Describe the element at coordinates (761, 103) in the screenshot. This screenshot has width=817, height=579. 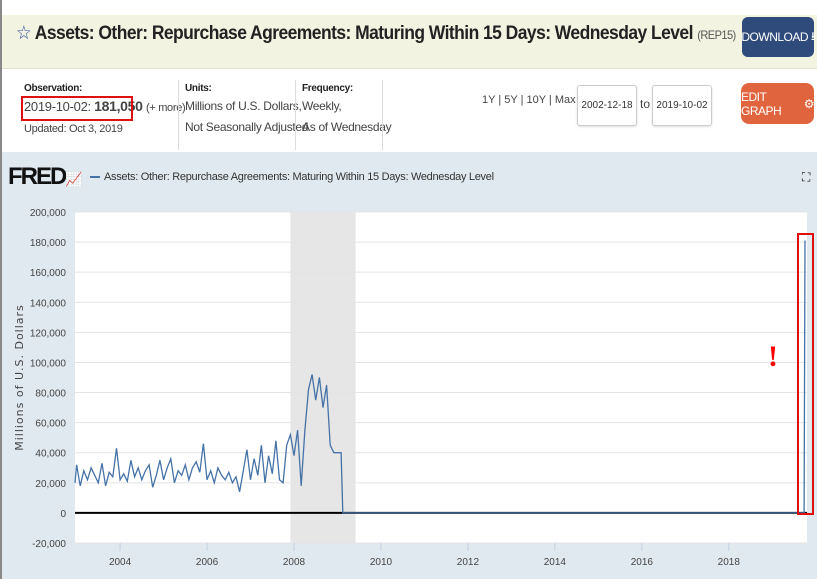
I see `edit-label: EDIT GRAPH` at that location.